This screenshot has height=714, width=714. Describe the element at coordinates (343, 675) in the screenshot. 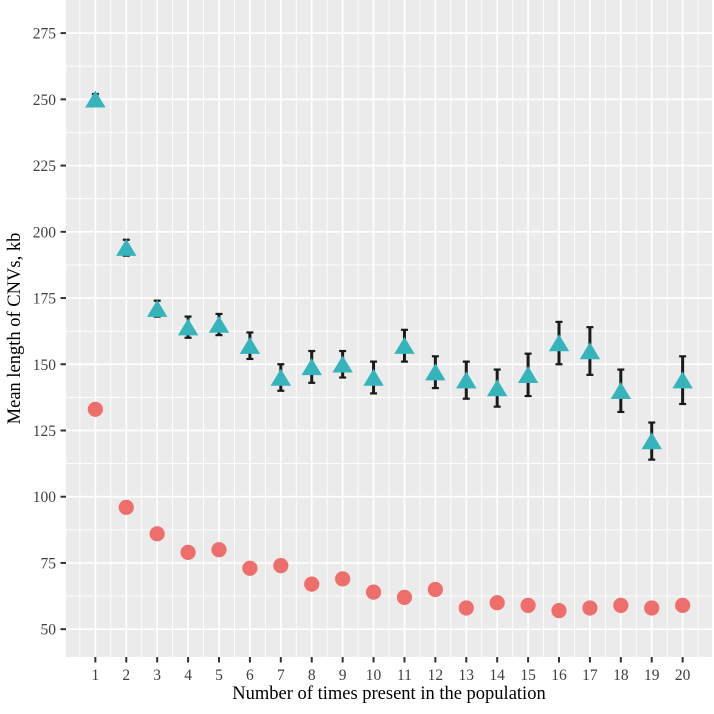

I see `x-tick-label: 9` at that location.